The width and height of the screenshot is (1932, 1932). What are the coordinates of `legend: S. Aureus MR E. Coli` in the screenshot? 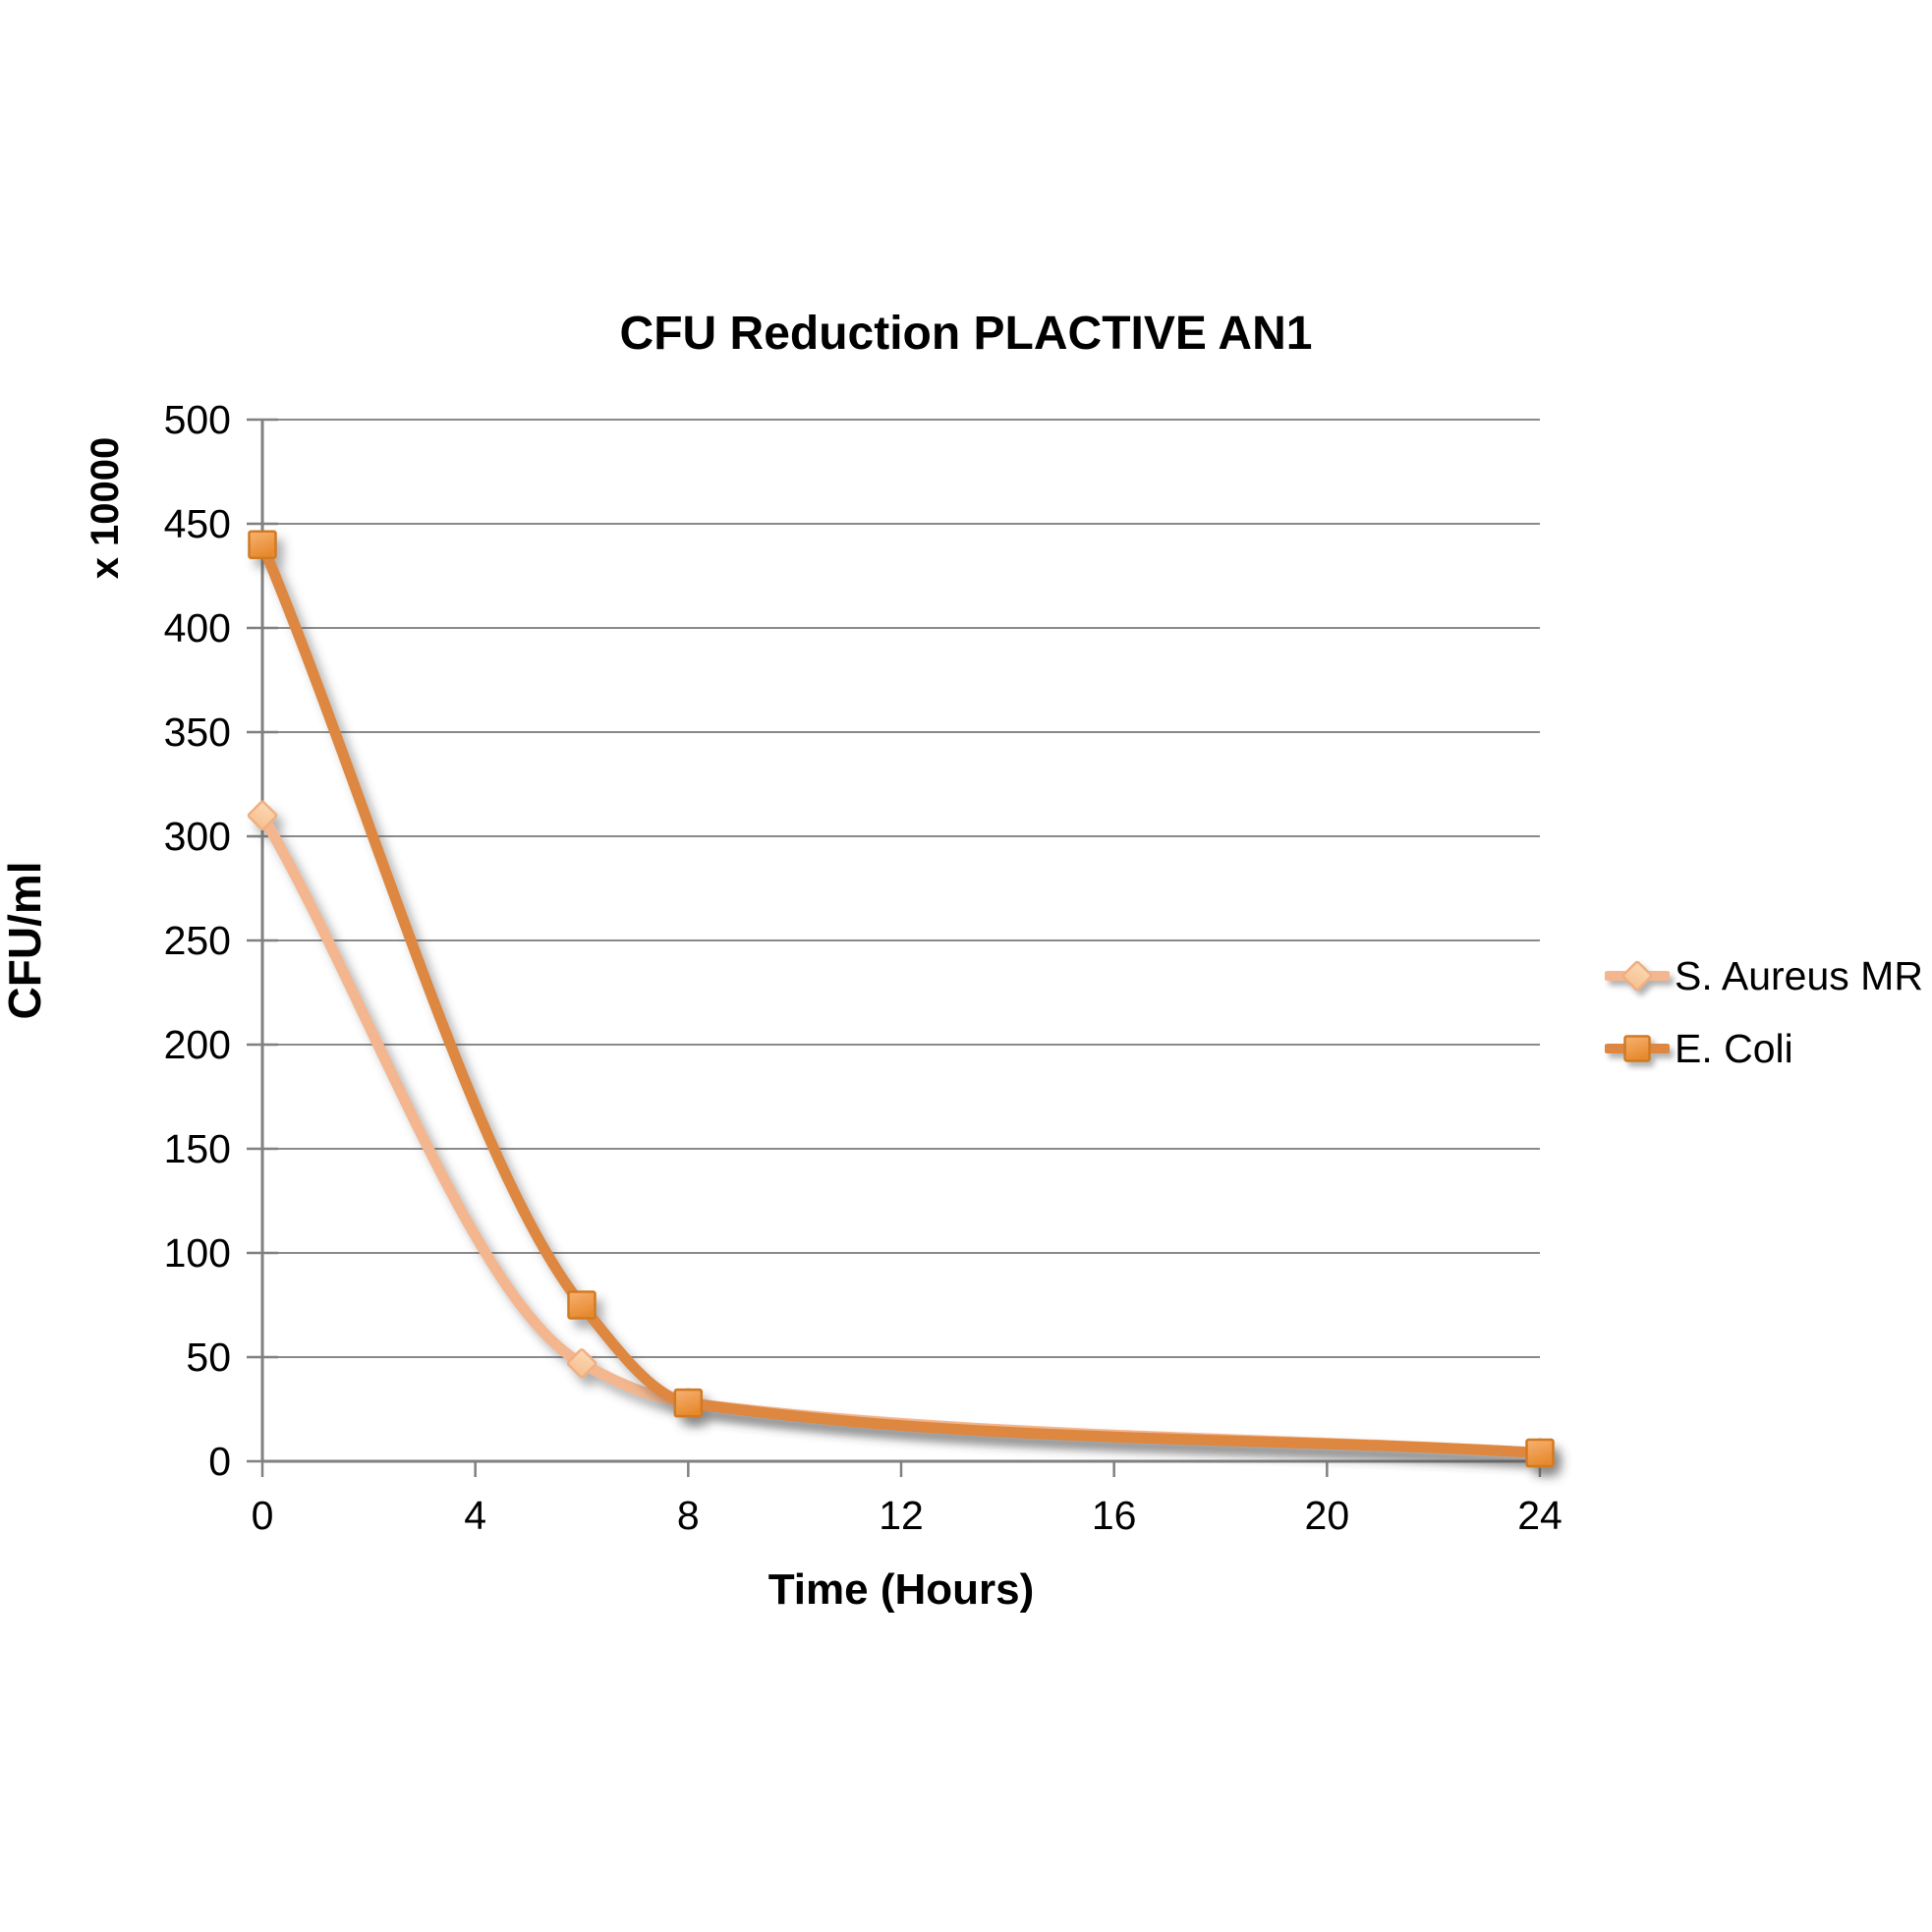 It's located at (1764, 1012).